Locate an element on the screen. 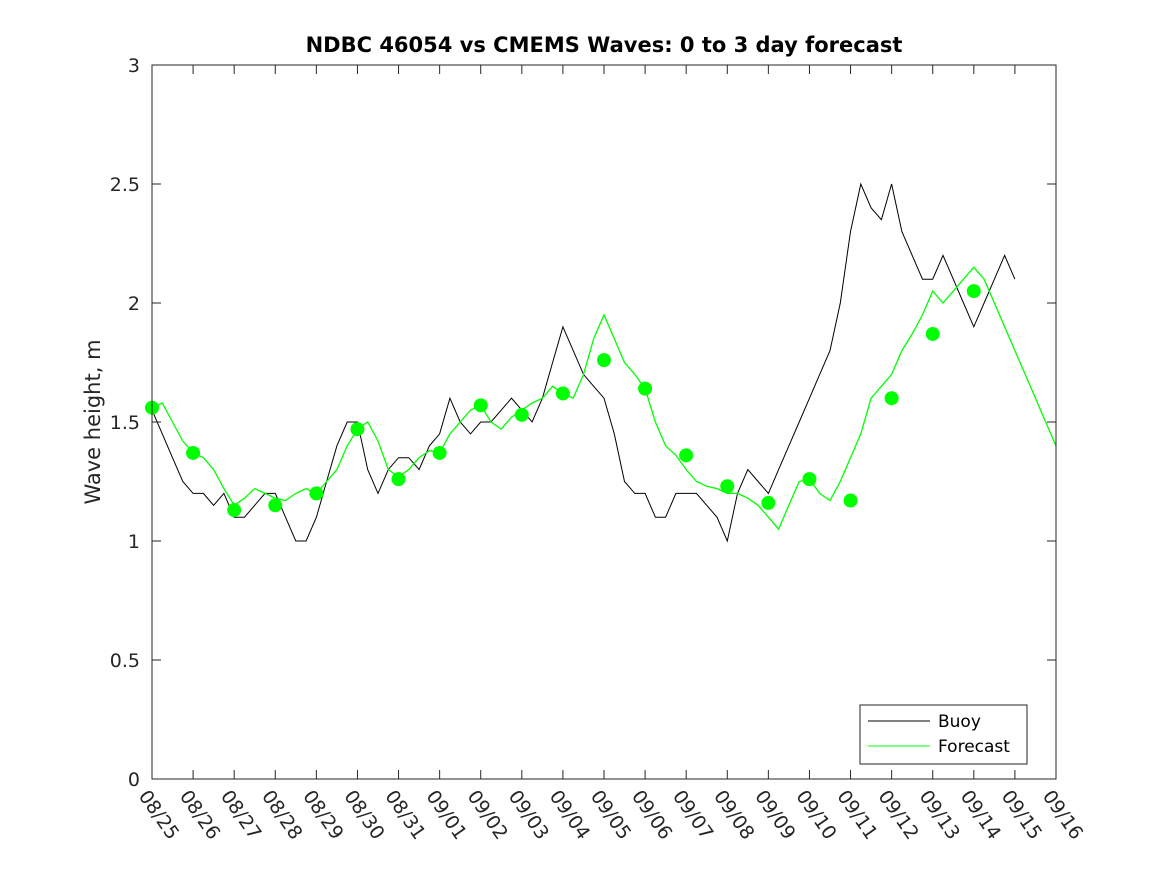 The image size is (1167, 875). x-tick-label: 08/26 is located at coordinates (199, 814).